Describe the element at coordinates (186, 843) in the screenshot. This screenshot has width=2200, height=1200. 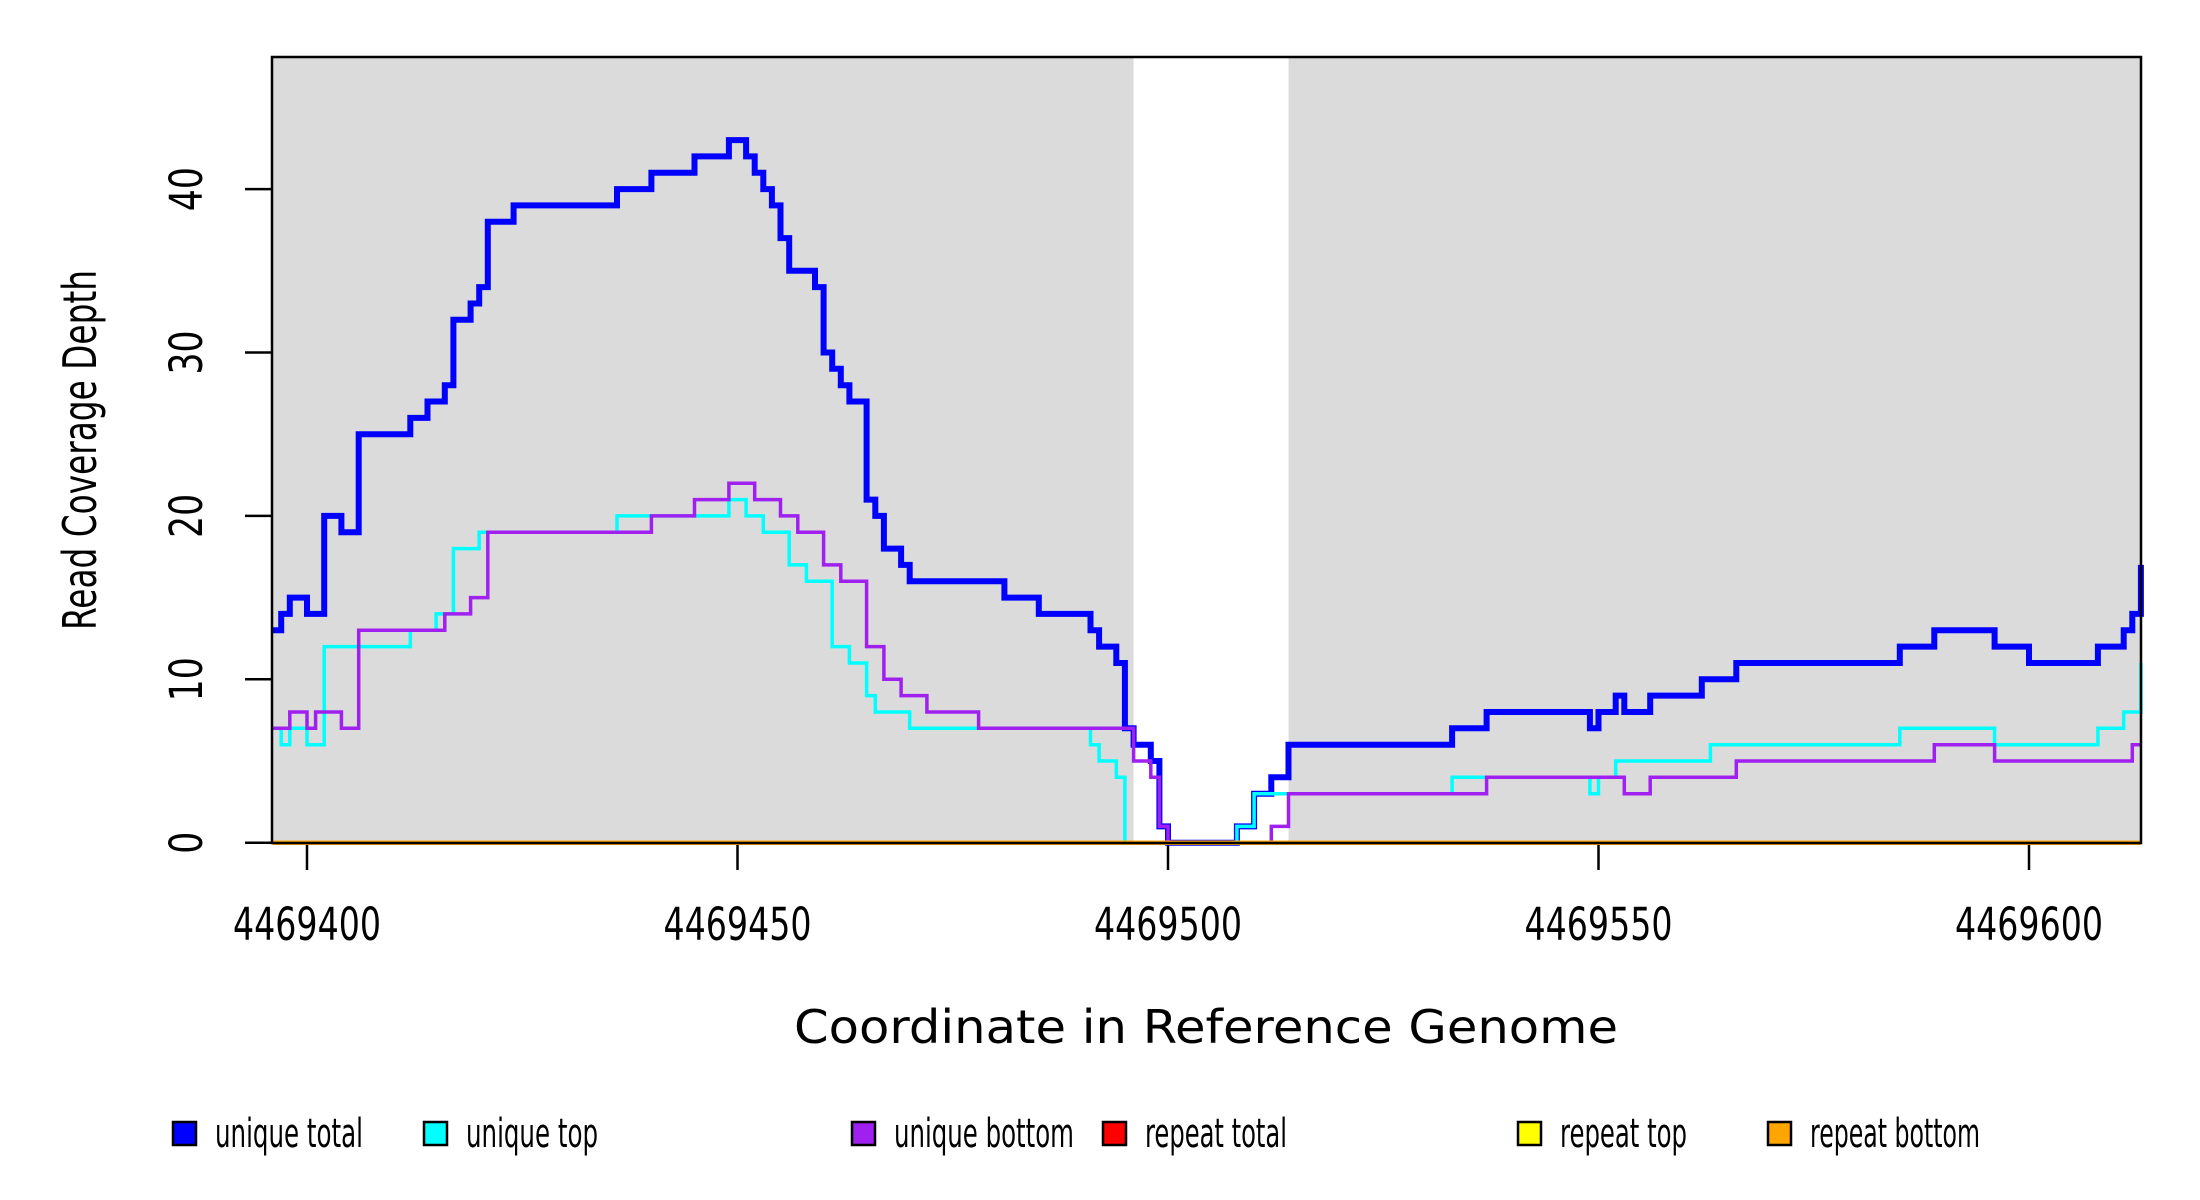
I see `y-tick-label: 0` at that location.